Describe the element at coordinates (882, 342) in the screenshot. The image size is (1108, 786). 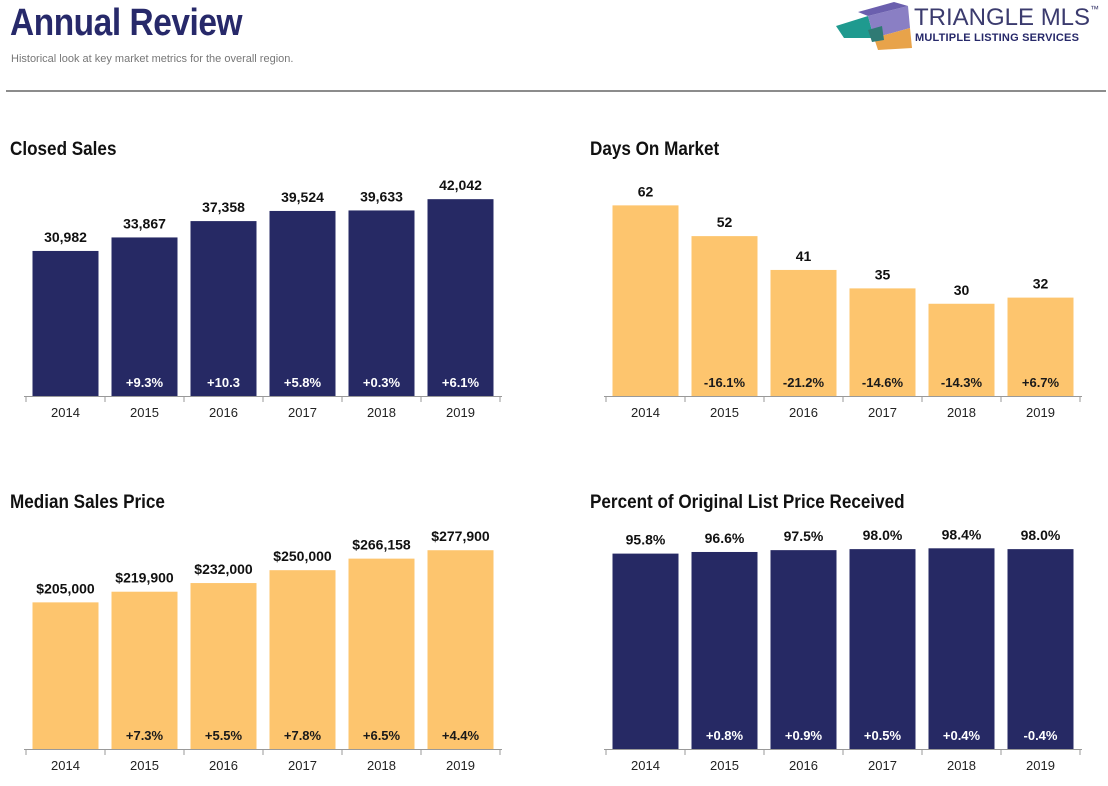
I see `days-on-market-bar-2017` at that location.